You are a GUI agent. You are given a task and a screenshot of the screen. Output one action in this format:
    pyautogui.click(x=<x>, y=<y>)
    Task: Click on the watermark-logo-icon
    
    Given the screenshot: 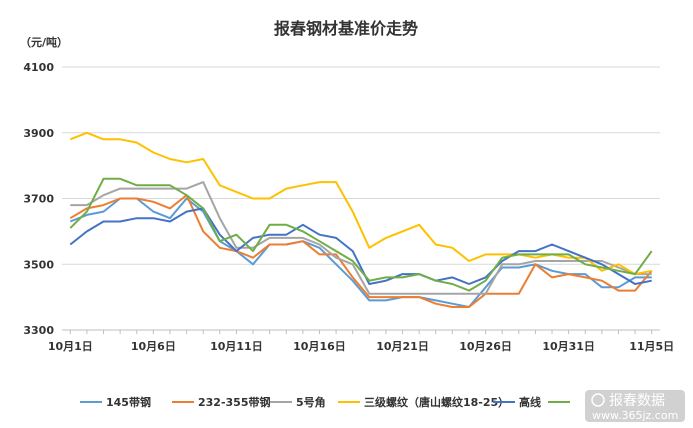 What is the action you would take?
    pyautogui.click(x=598, y=400)
    